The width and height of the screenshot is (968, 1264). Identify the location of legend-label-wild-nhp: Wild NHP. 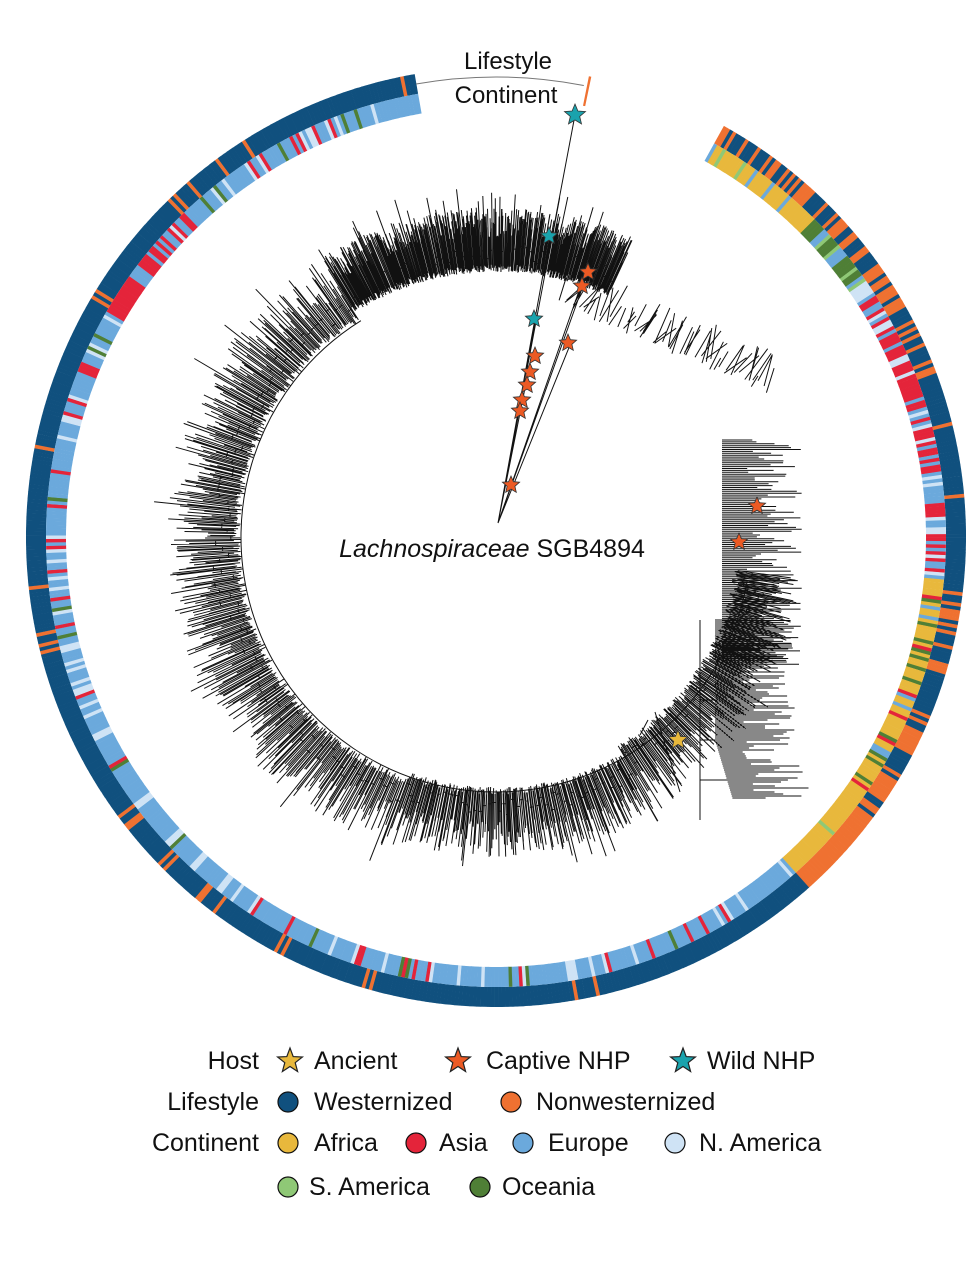
(761, 1061).